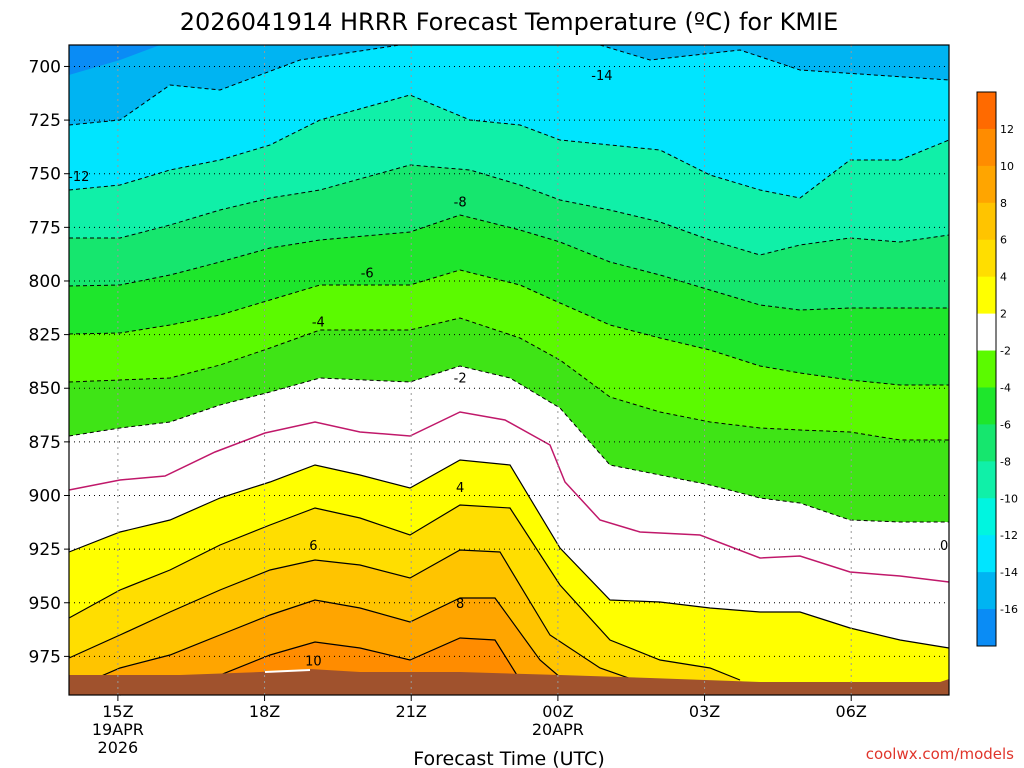 This screenshot has height=768, width=1024. I want to click on y-tick-label: 900, so click(45, 496).